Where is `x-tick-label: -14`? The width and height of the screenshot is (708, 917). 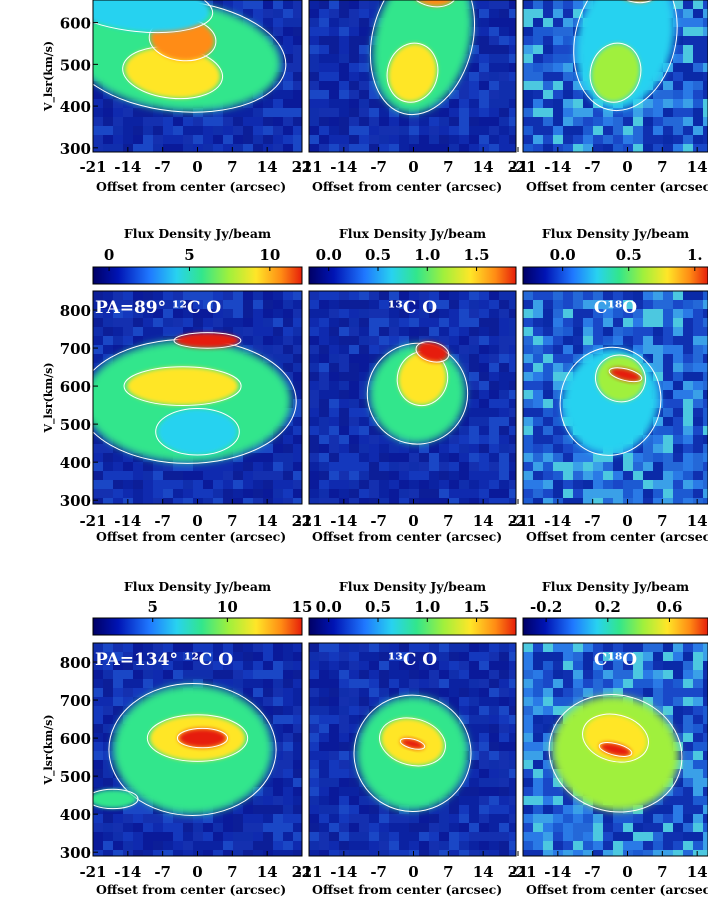 x-tick-label: -14 is located at coordinates (343, 521).